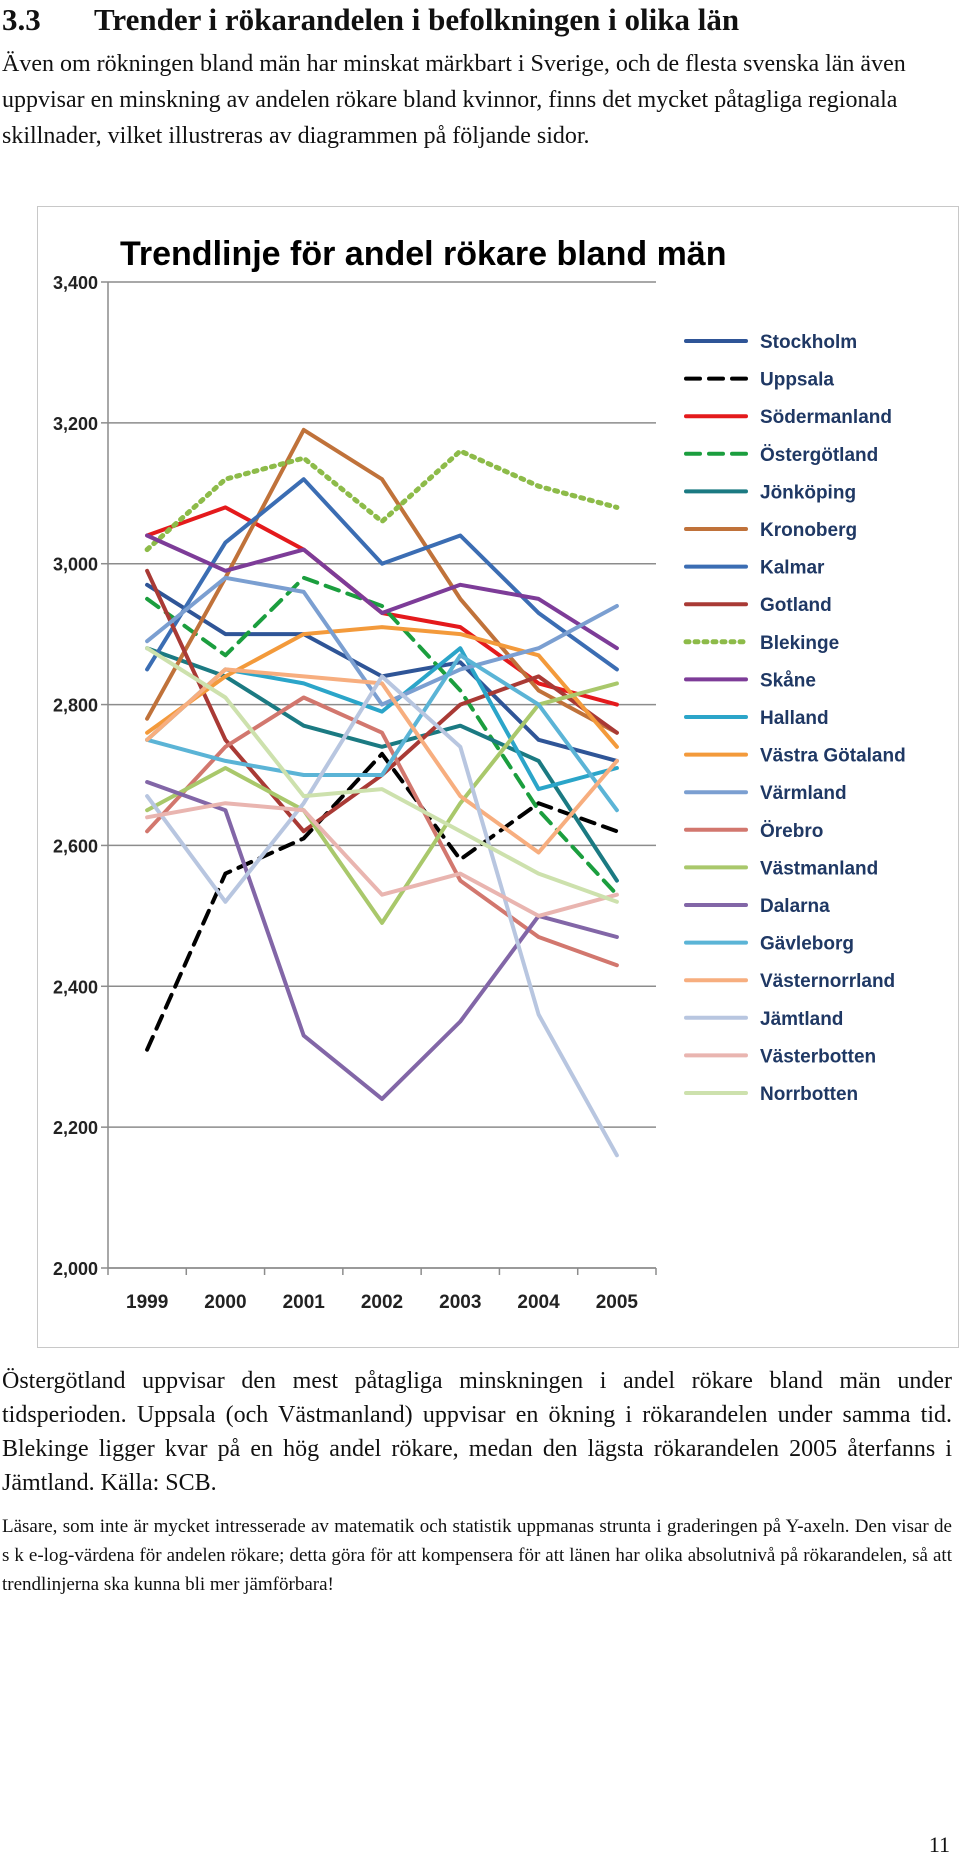 Image resolution: width=960 pixels, height=1862 pixels. I want to click on series-line-kalmar, so click(382, 574).